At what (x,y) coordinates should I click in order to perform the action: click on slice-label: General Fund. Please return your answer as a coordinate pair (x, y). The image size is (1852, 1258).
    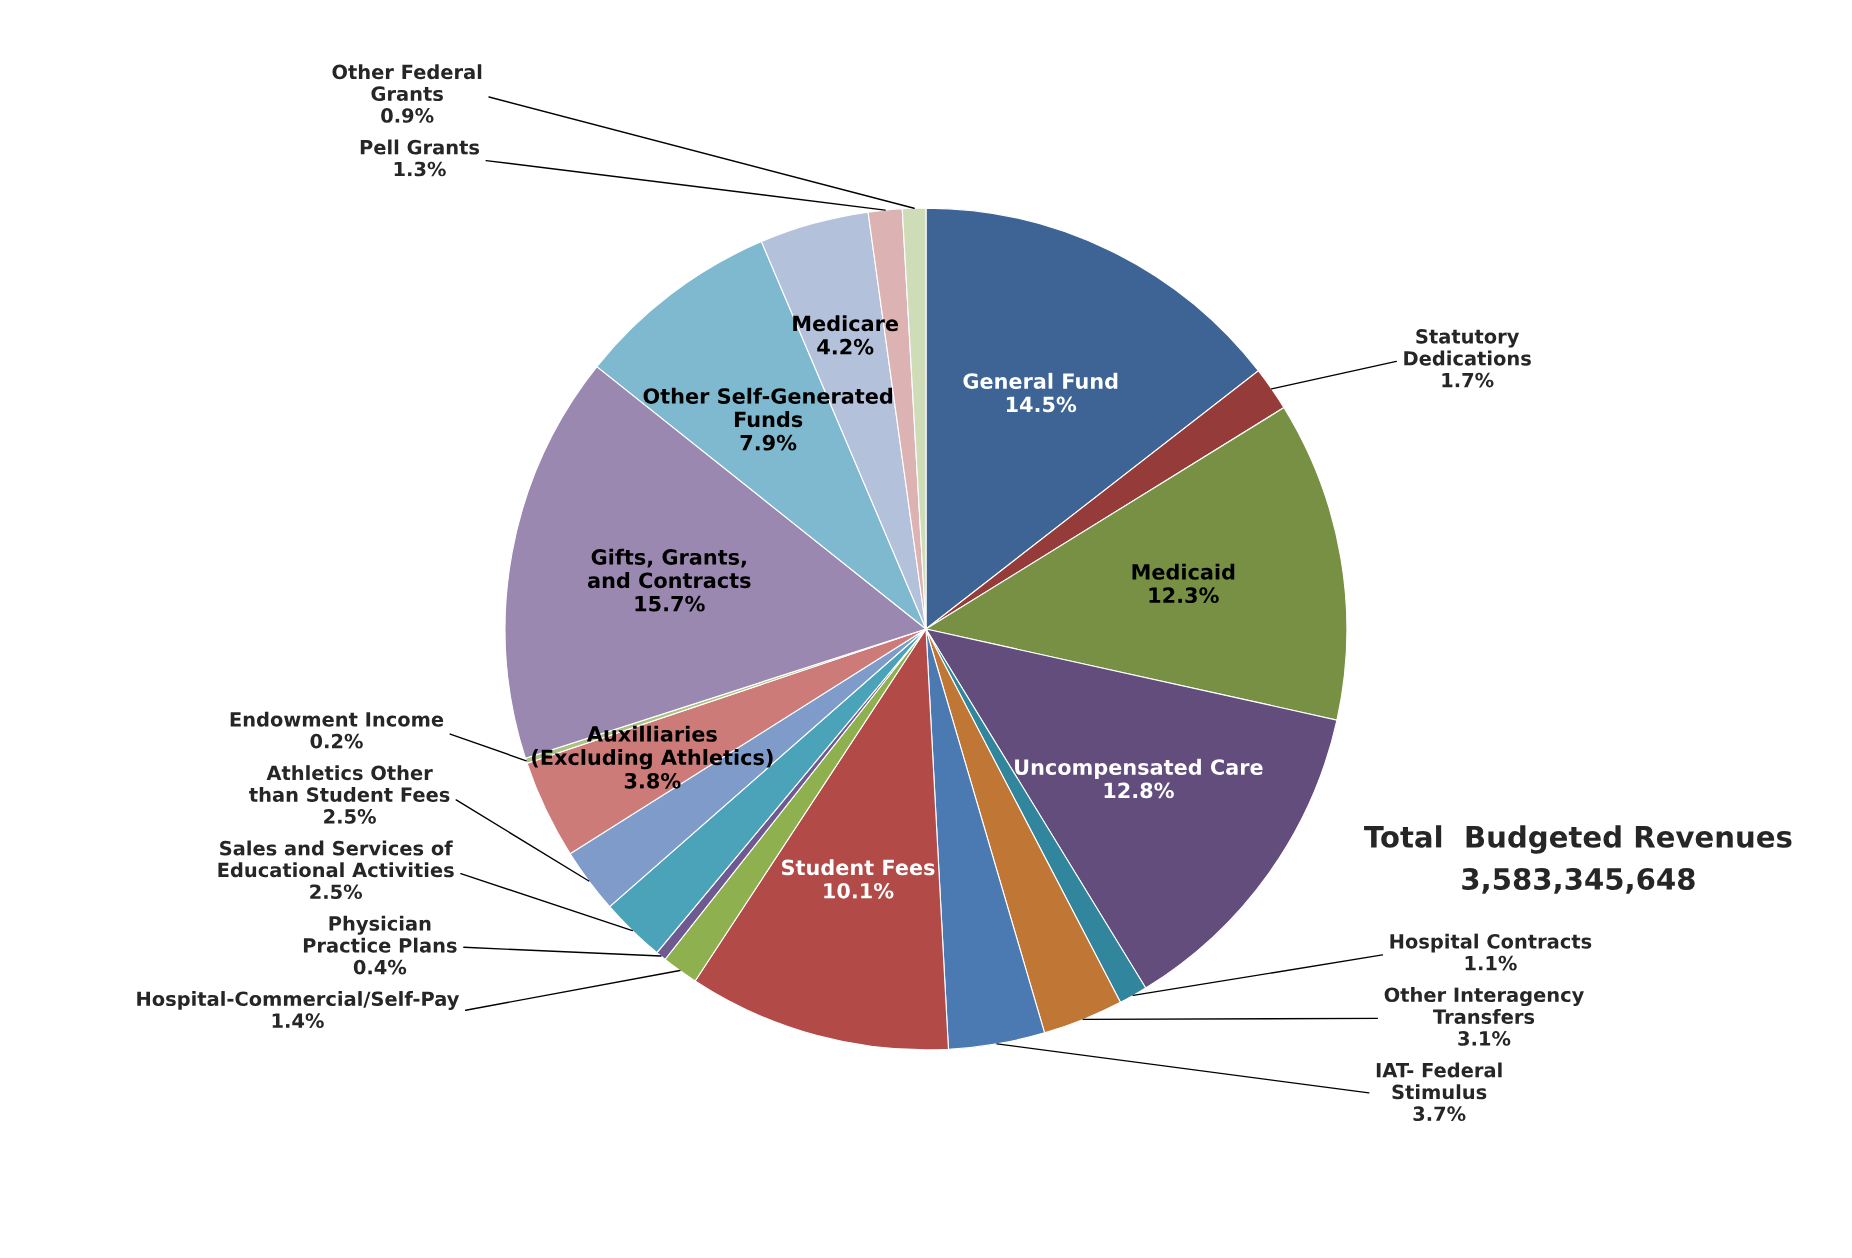
    Looking at the image, I should click on (1040, 380).